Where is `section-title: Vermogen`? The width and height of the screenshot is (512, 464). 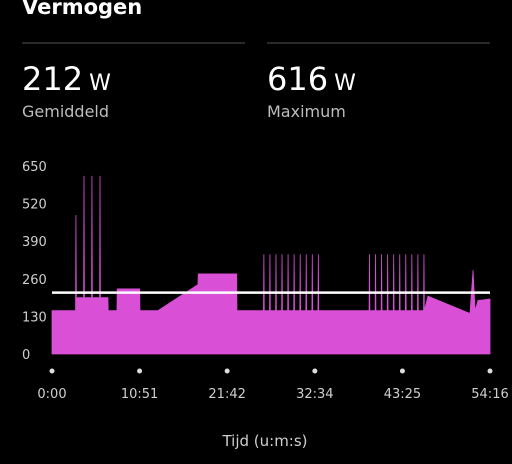 section-title: Vermogen is located at coordinates (82, 9).